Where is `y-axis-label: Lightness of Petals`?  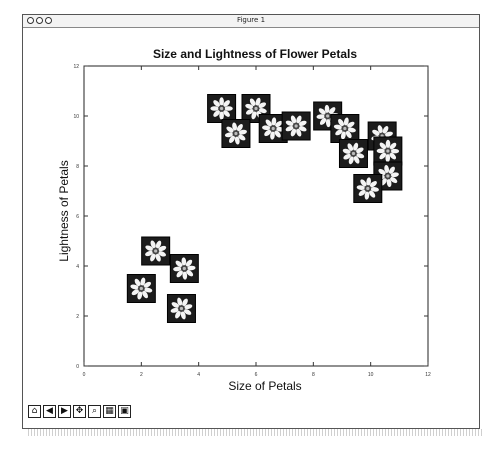
y-axis-label: Lightness of Petals is located at coordinates (64, 210).